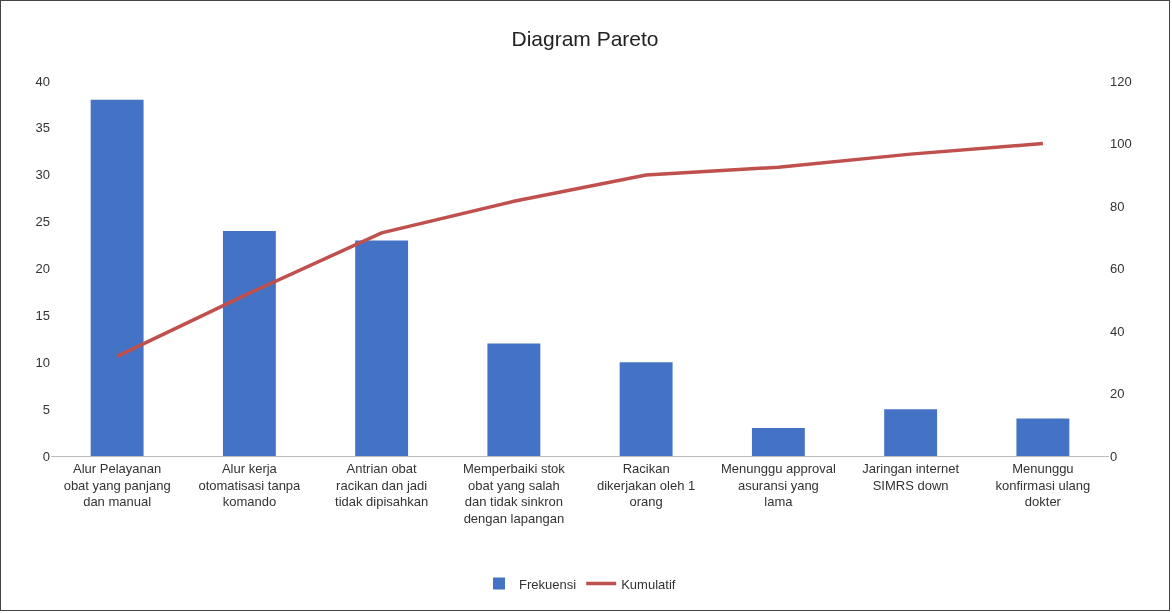  What do you see at coordinates (778, 485) in the screenshot?
I see `x-tick-label: Menunggu approval asuransi yang lama` at bounding box center [778, 485].